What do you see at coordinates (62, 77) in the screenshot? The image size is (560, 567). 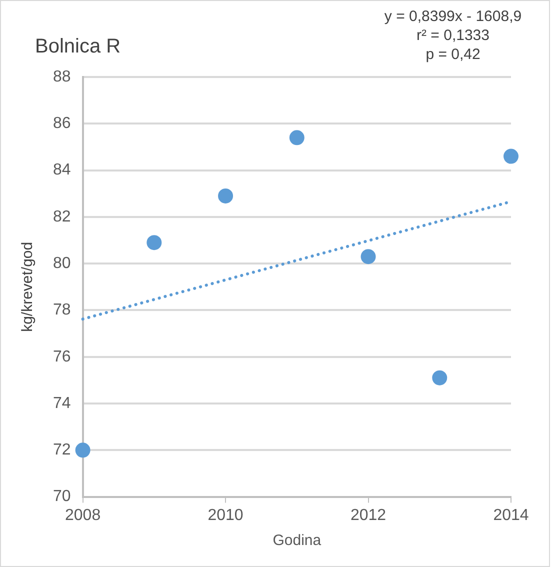 I see `y-tick-label: 88` at bounding box center [62, 77].